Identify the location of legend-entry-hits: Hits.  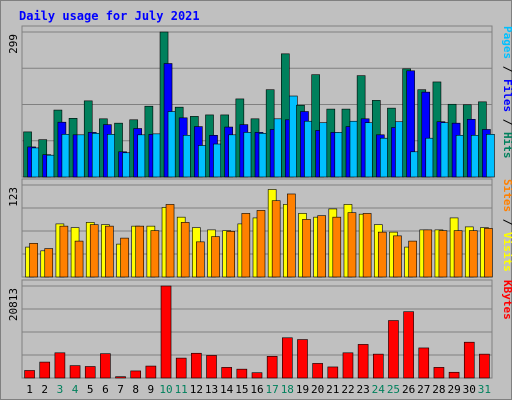
(506, 145).